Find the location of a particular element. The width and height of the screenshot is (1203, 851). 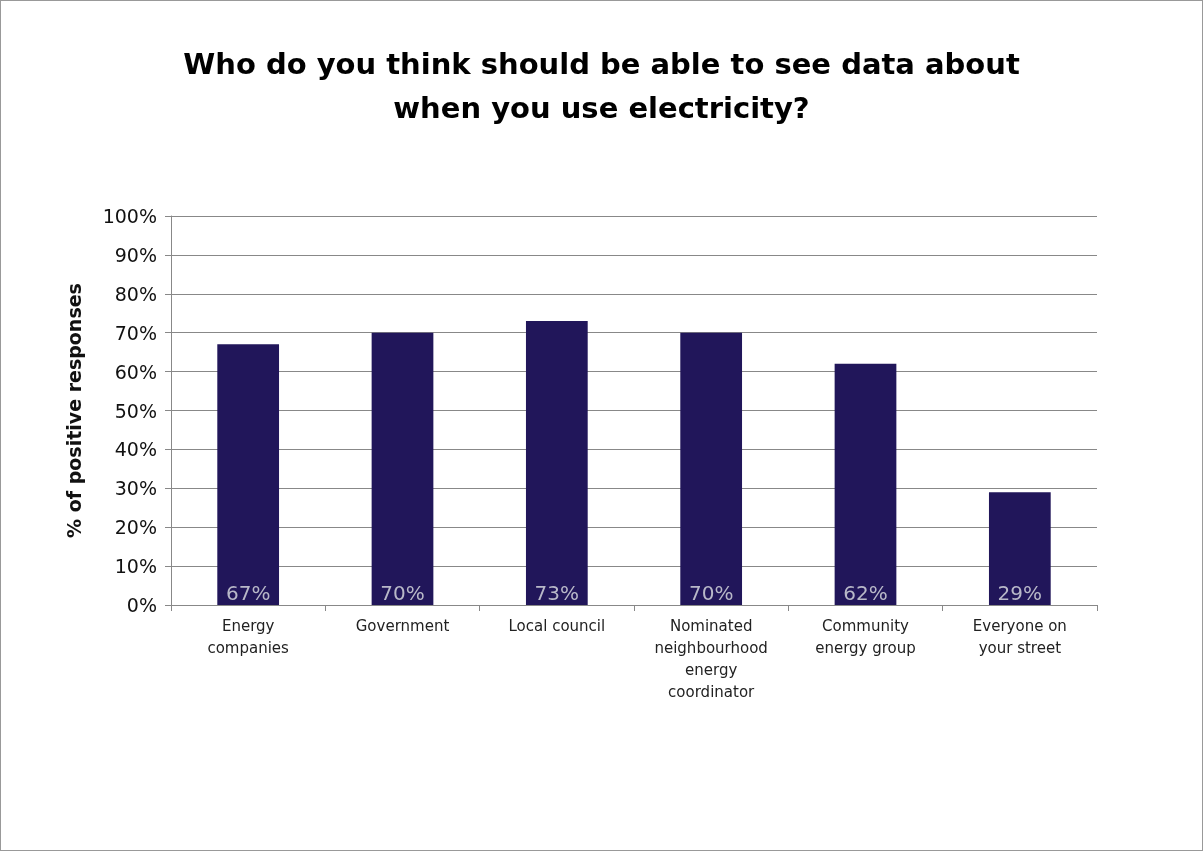

y-tick-label: 50% is located at coordinates (135, 410).